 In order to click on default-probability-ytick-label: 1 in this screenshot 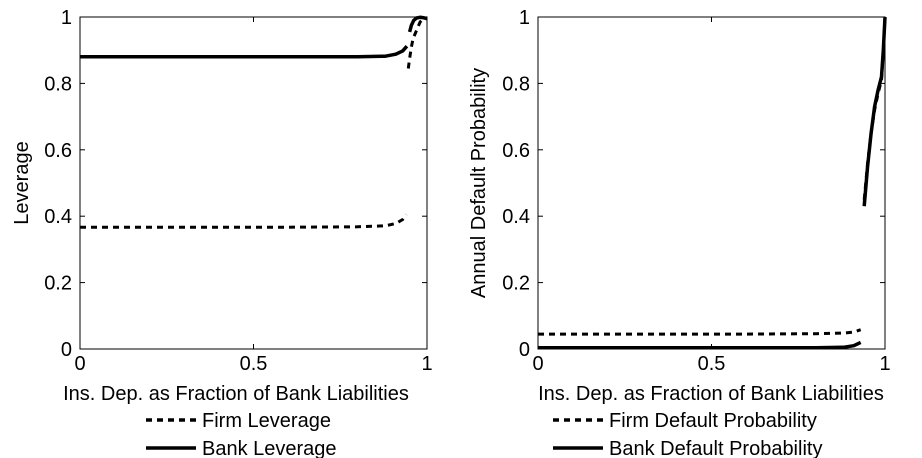, I will do `click(524, 18)`.